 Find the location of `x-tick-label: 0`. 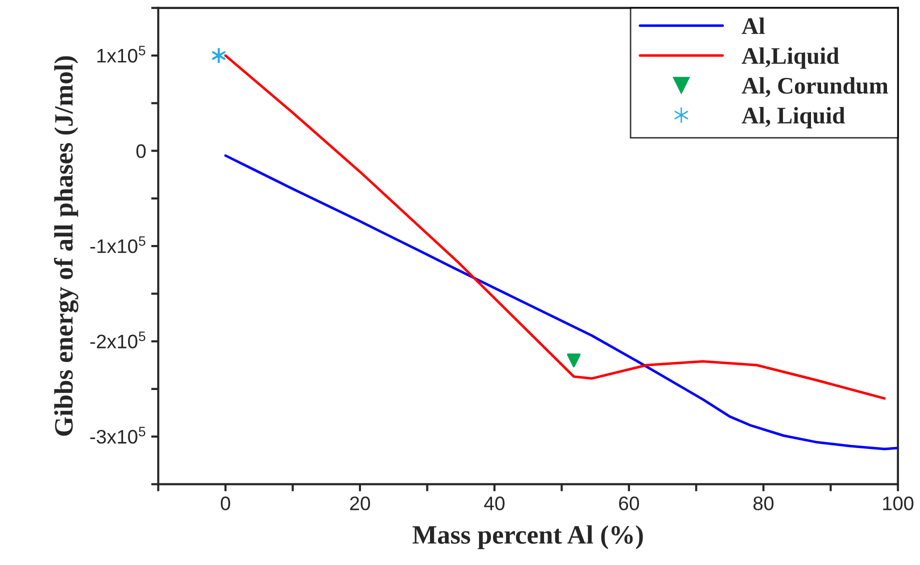

x-tick-label: 0 is located at coordinates (225, 503).